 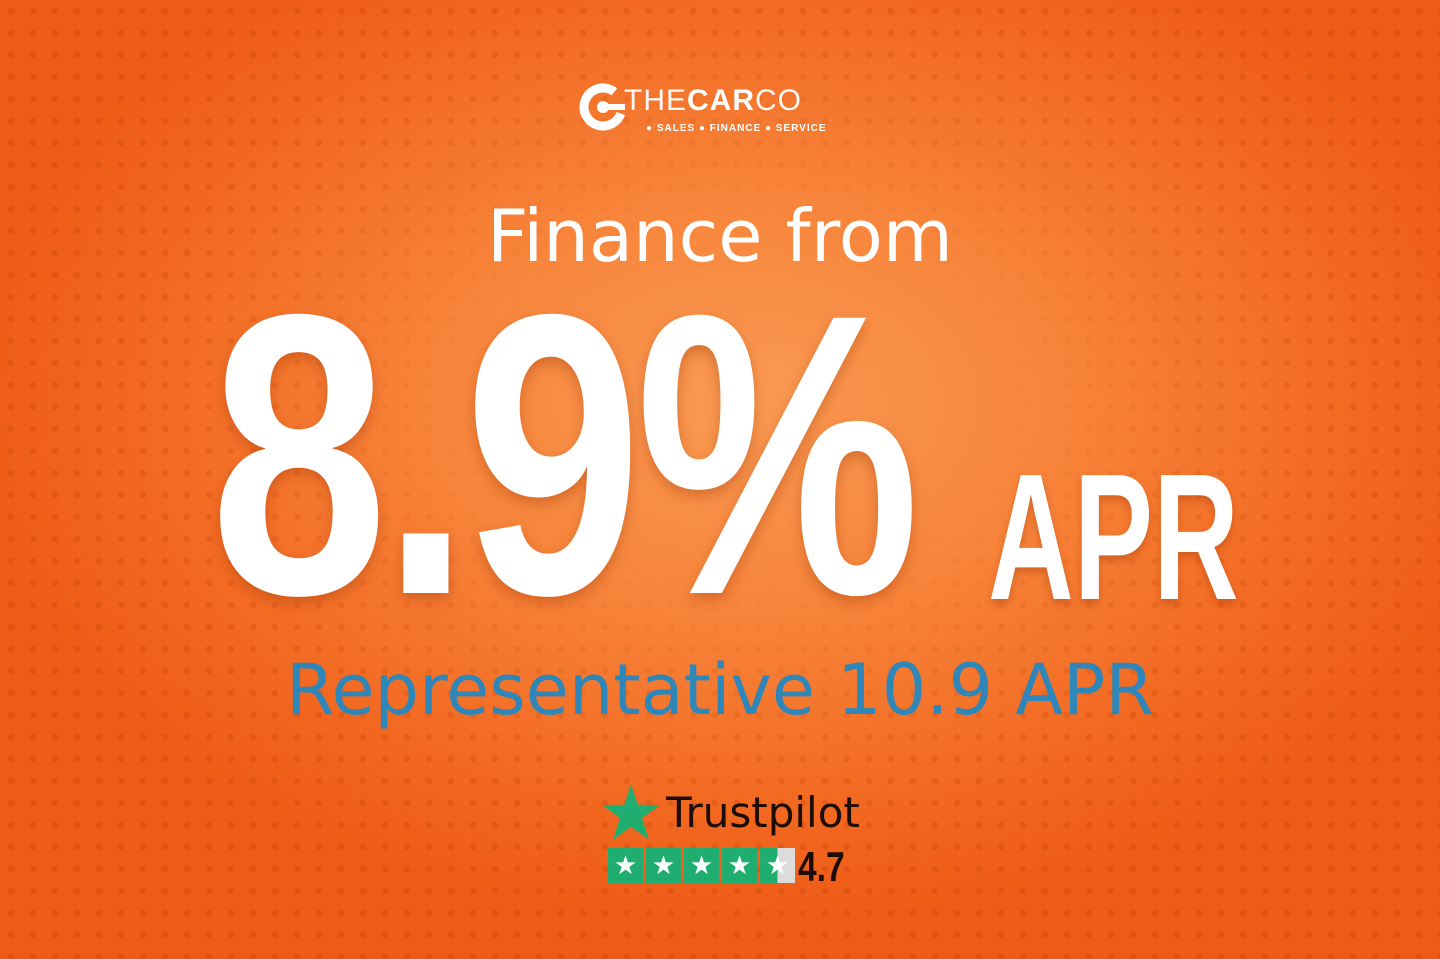 What do you see at coordinates (603, 107) in the screenshot?
I see `logo-ring-icon` at bounding box center [603, 107].